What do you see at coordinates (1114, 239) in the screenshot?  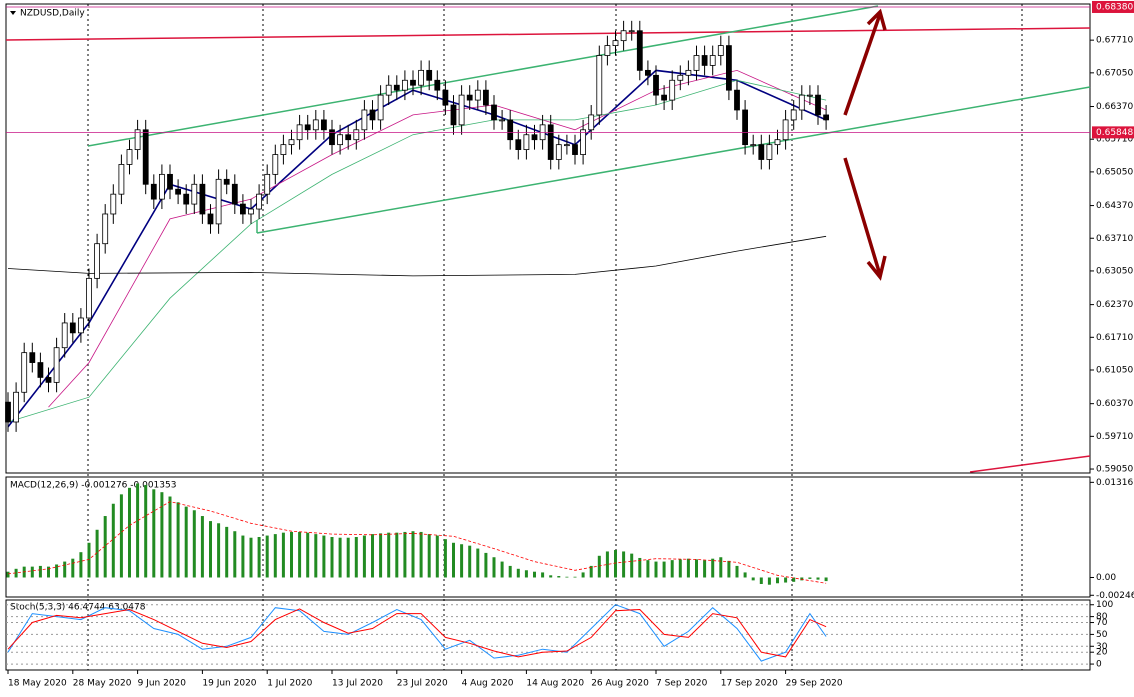 I see `y-tick-label: 0.63710` at bounding box center [1114, 239].